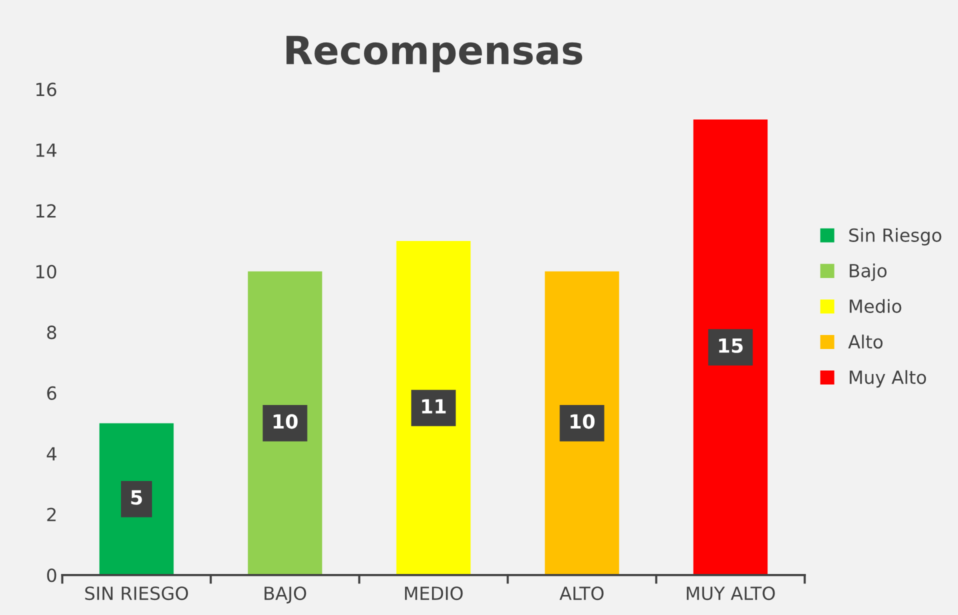 This screenshot has height=615, width=958. What do you see at coordinates (876, 306) in the screenshot?
I see `legend-label: Medio` at bounding box center [876, 306].